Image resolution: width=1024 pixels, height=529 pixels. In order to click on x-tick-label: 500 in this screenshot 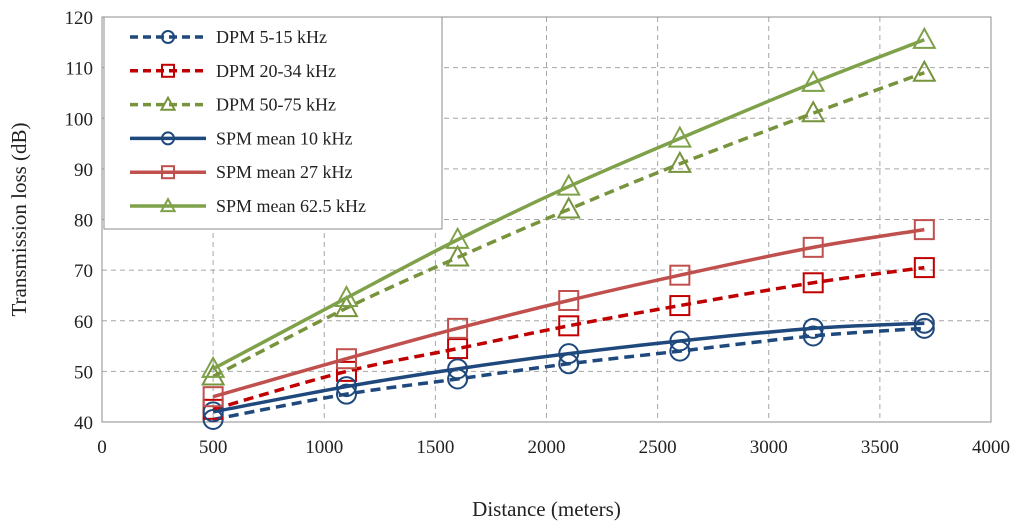, I will do `click(213, 447)`.